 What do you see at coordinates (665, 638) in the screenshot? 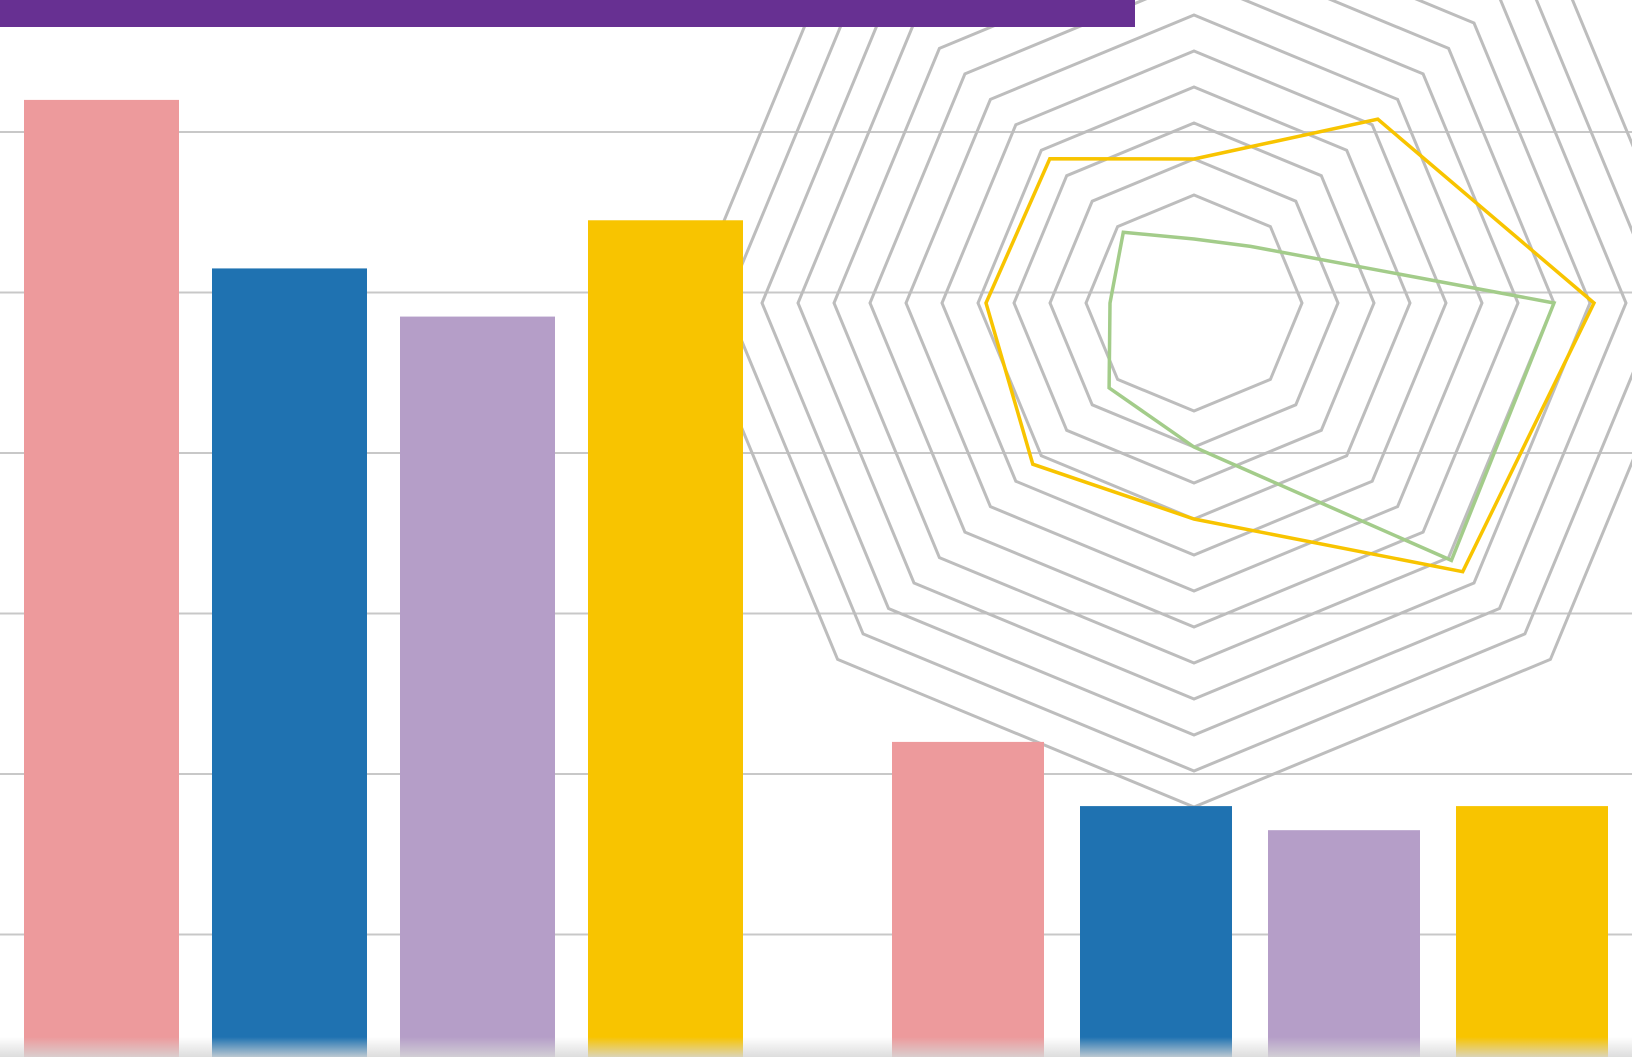
I see `bar-g1-s4` at bounding box center [665, 638].